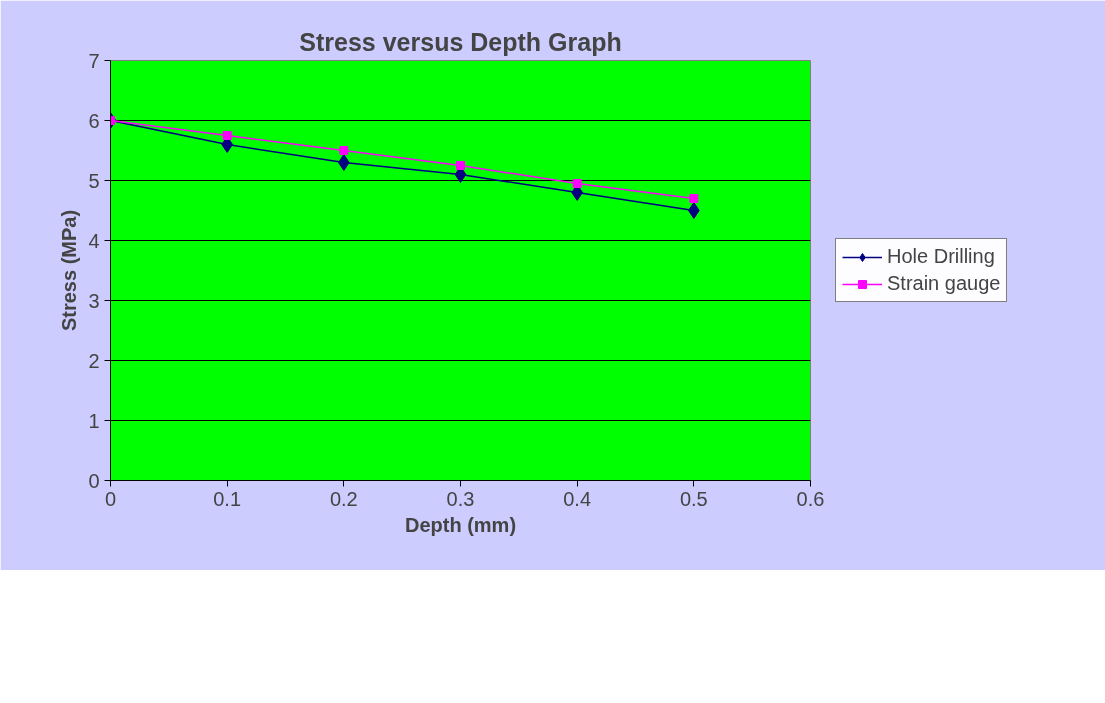 This screenshot has height=703, width=1105. What do you see at coordinates (94, 360) in the screenshot?
I see `y-tick-label: 2` at bounding box center [94, 360].